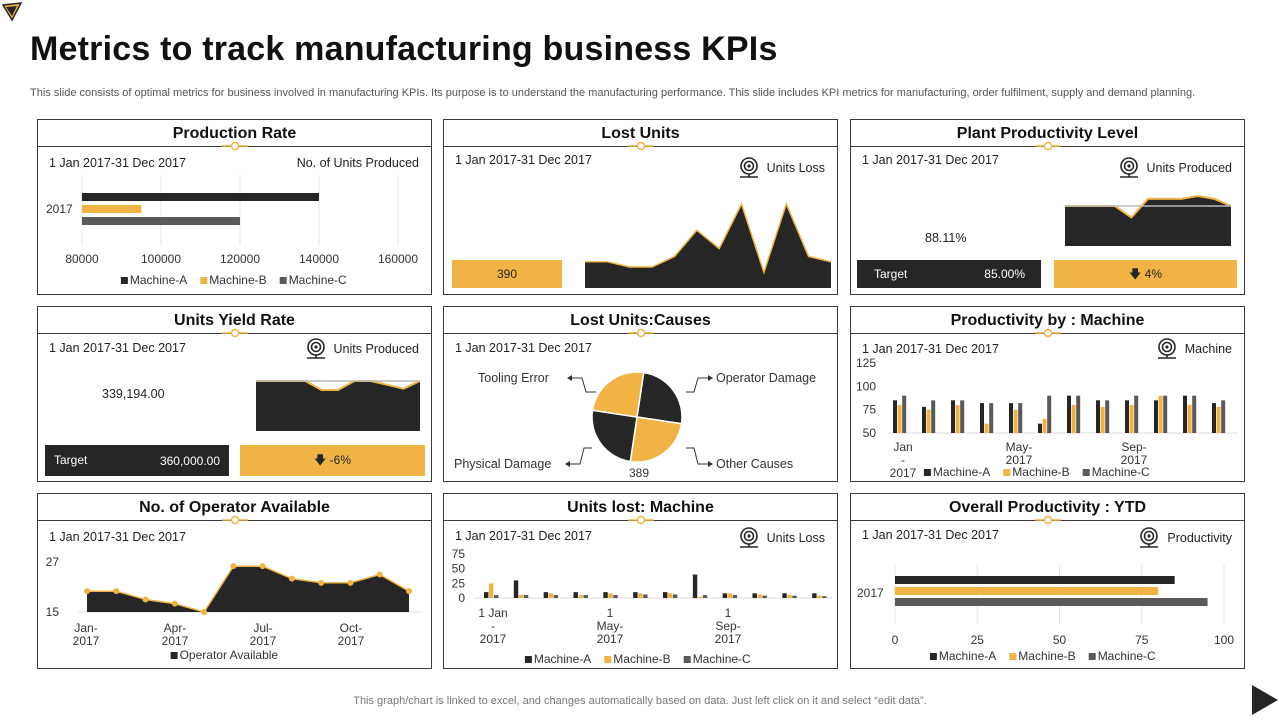  I want to click on x-tick-label: Sep-, so click(727, 626).